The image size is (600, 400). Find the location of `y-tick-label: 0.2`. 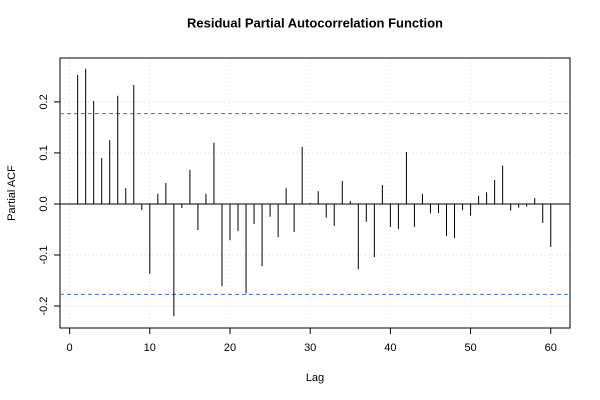

y-tick-label: 0.2 is located at coordinates (44, 101).